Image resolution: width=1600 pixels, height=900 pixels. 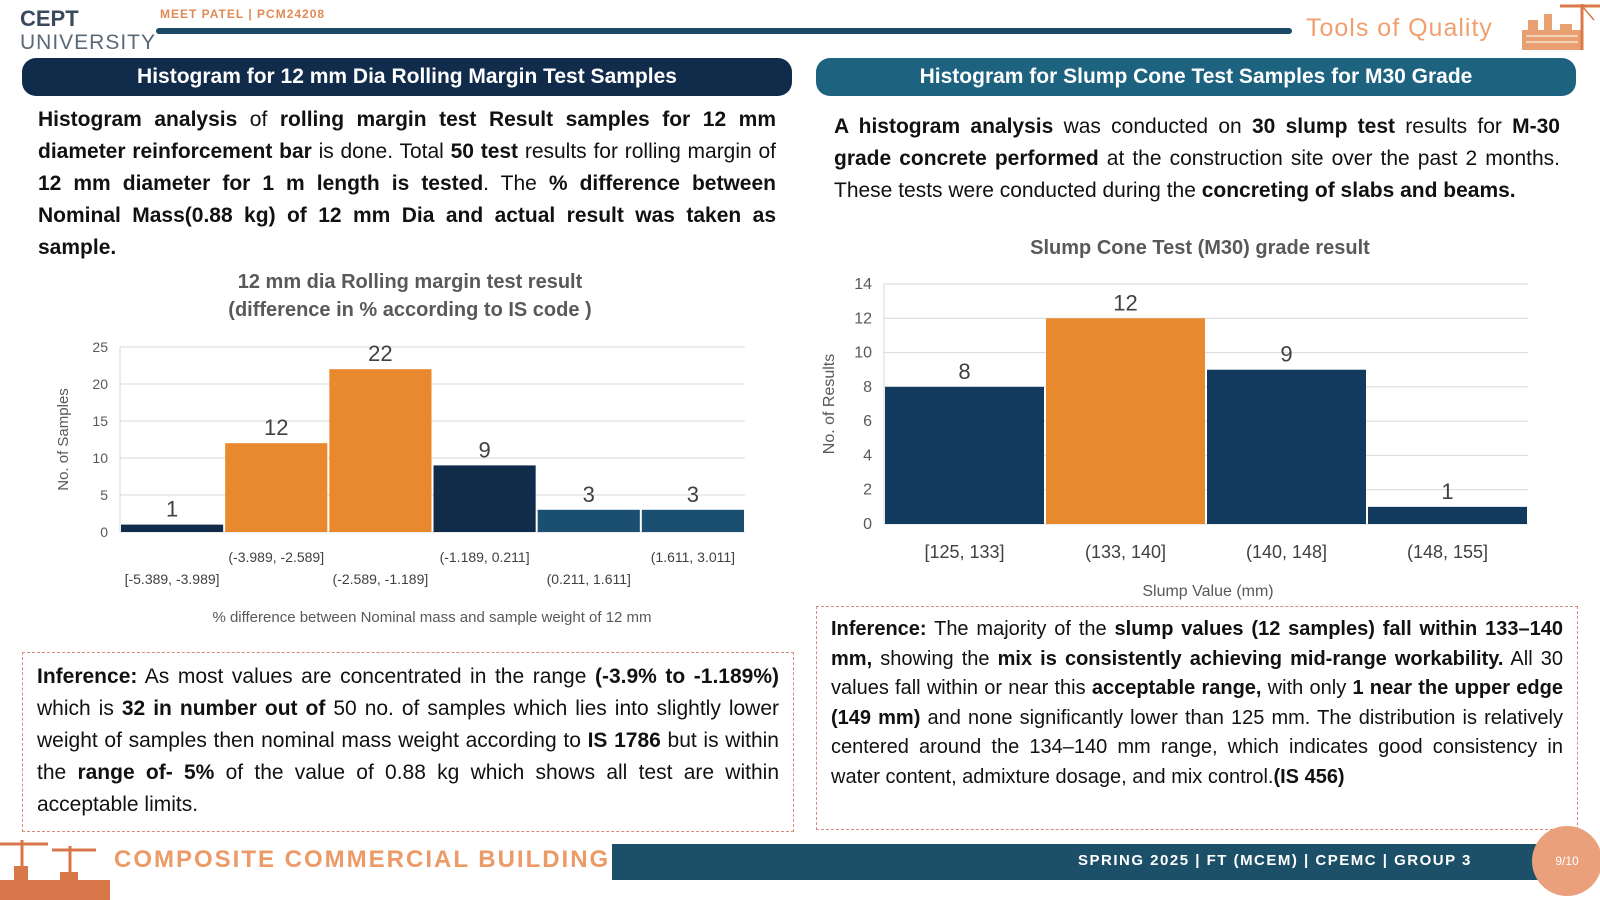 What do you see at coordinates (104, 495) in the screenshot?
I see `y-tick-label: 5` at bounding box center [104, 495].